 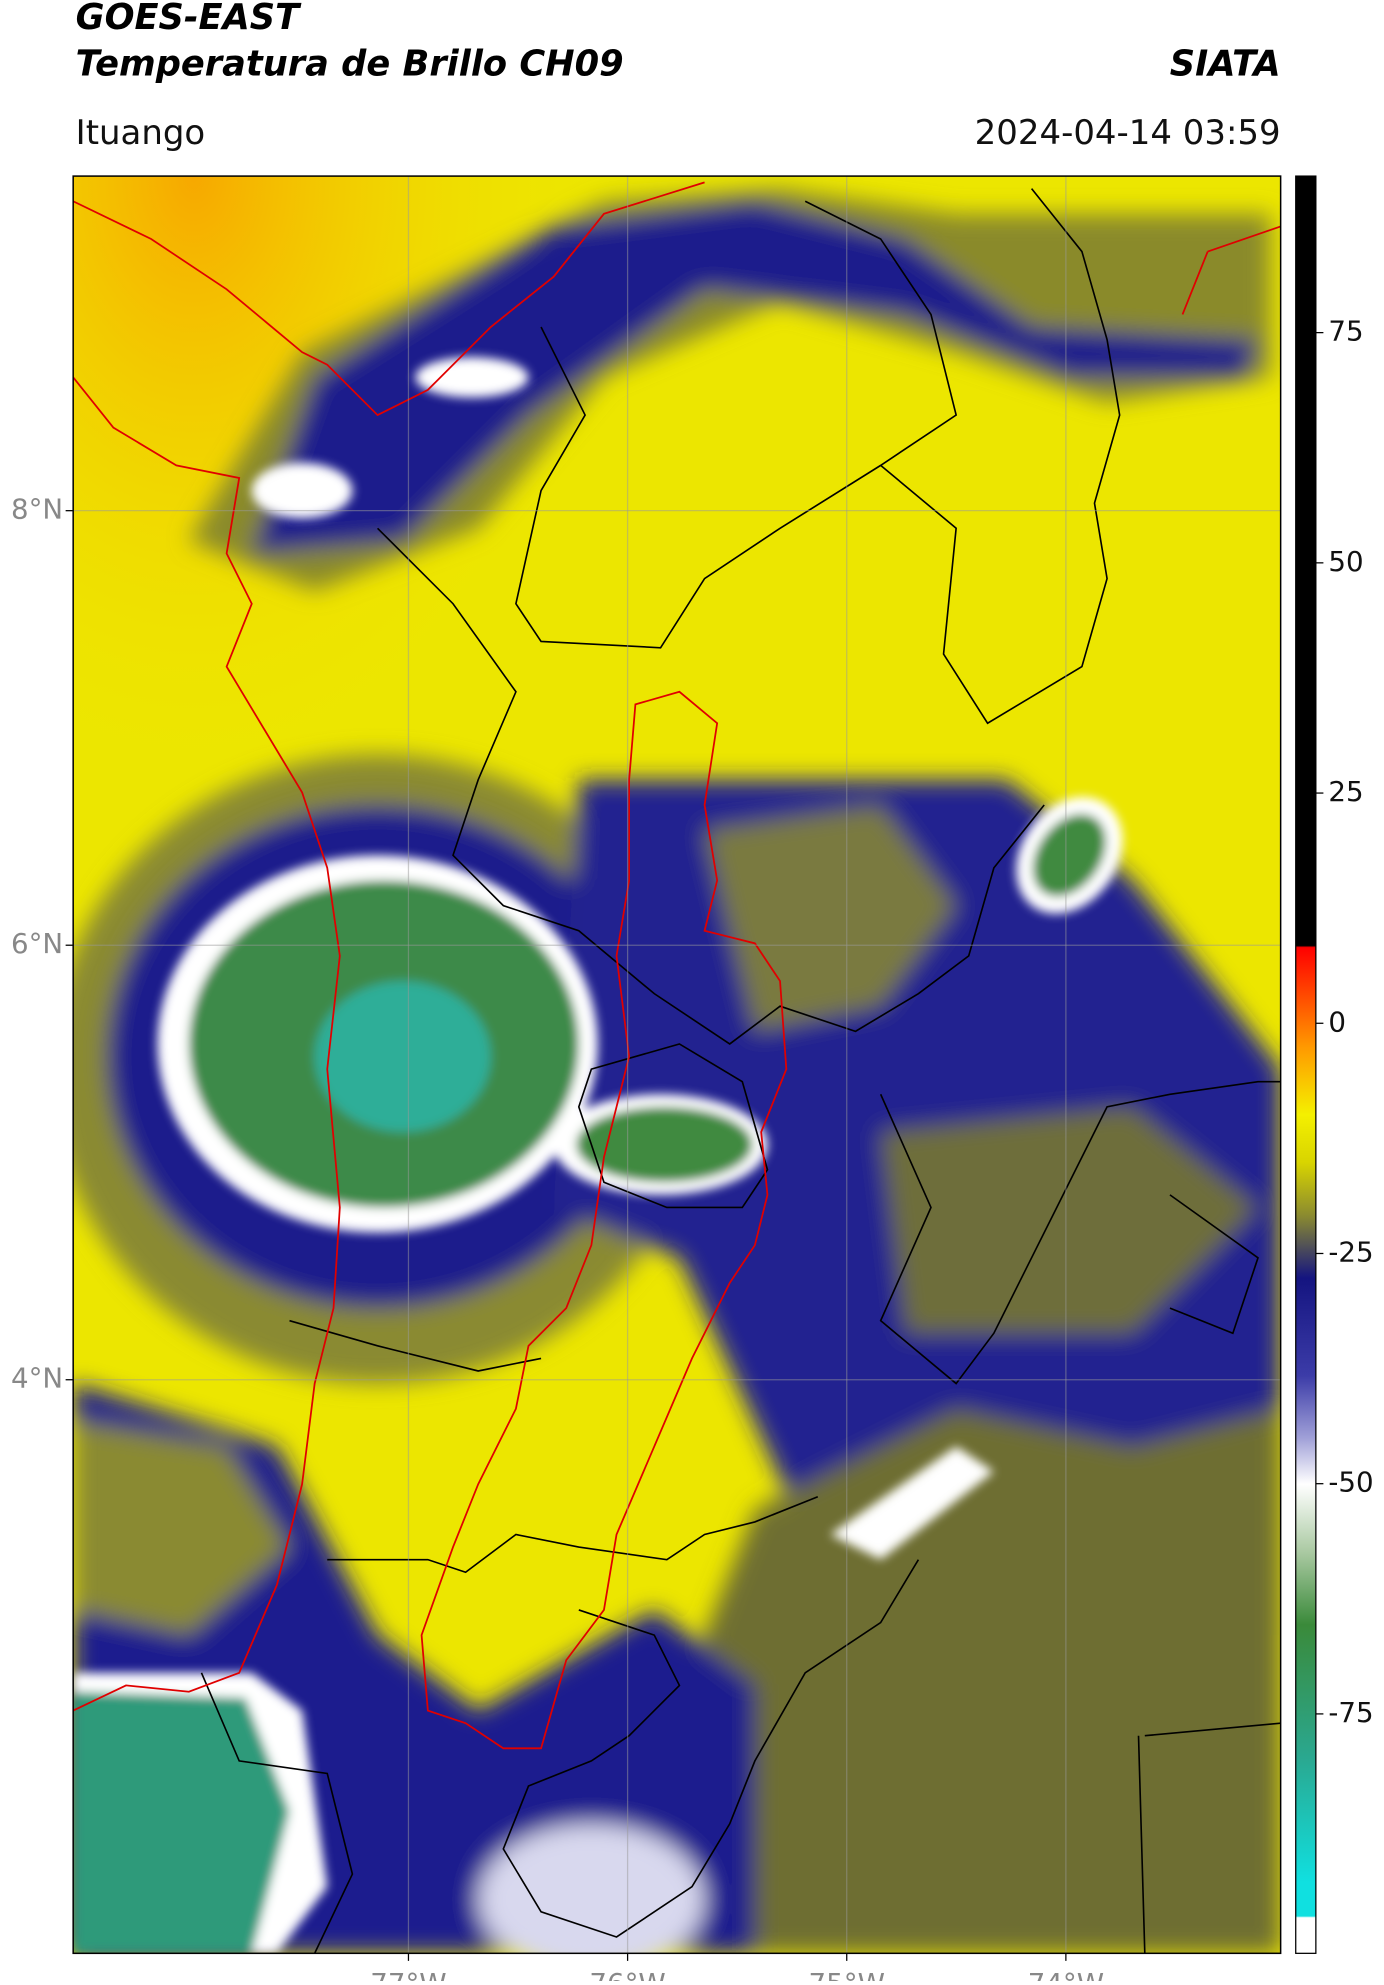 What do you see at coordinates (350, 63) in the screenshot?
I see `subtitle: Temperatura de Brillo CH09` at bounding box center [350, 63].